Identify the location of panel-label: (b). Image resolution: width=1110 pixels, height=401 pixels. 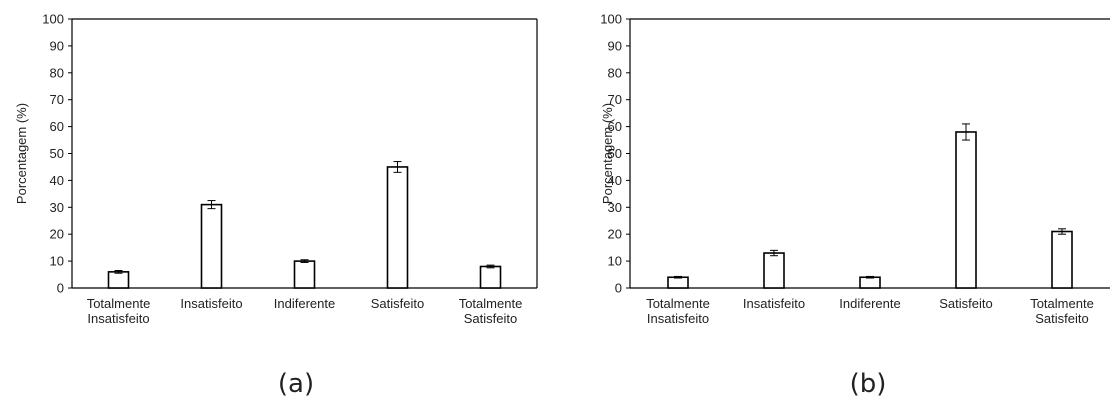
(868, 384).